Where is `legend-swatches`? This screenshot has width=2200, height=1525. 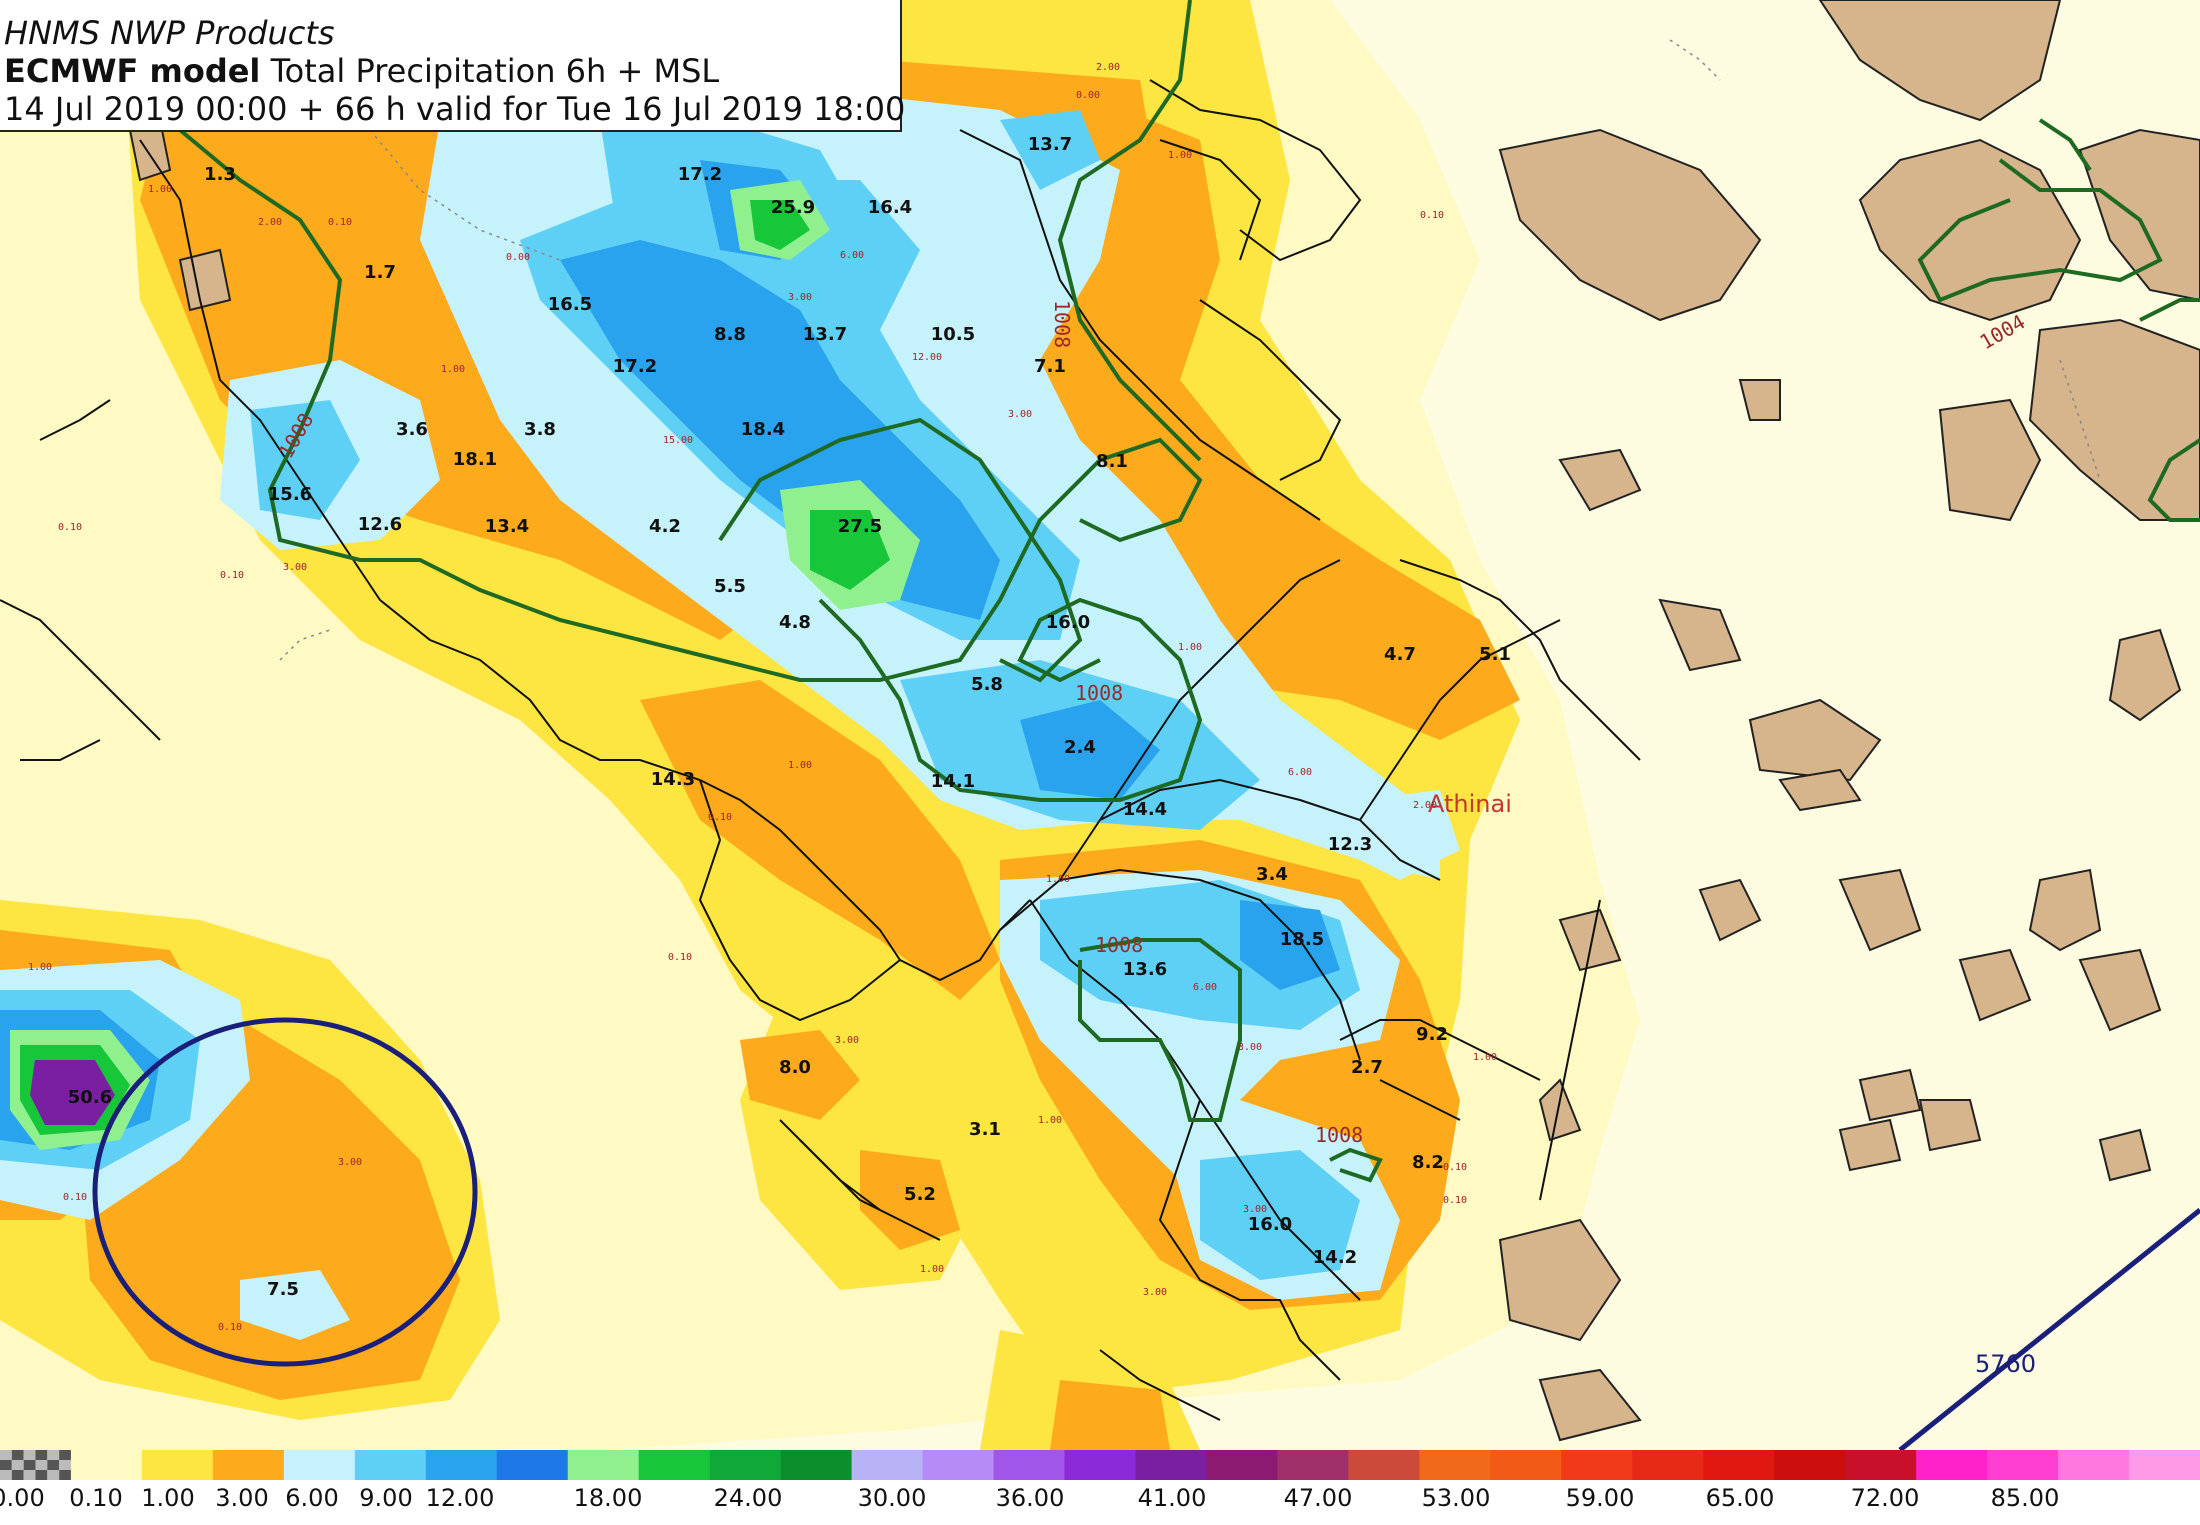
legend-swatches is located at coordinates (1100, 1465).